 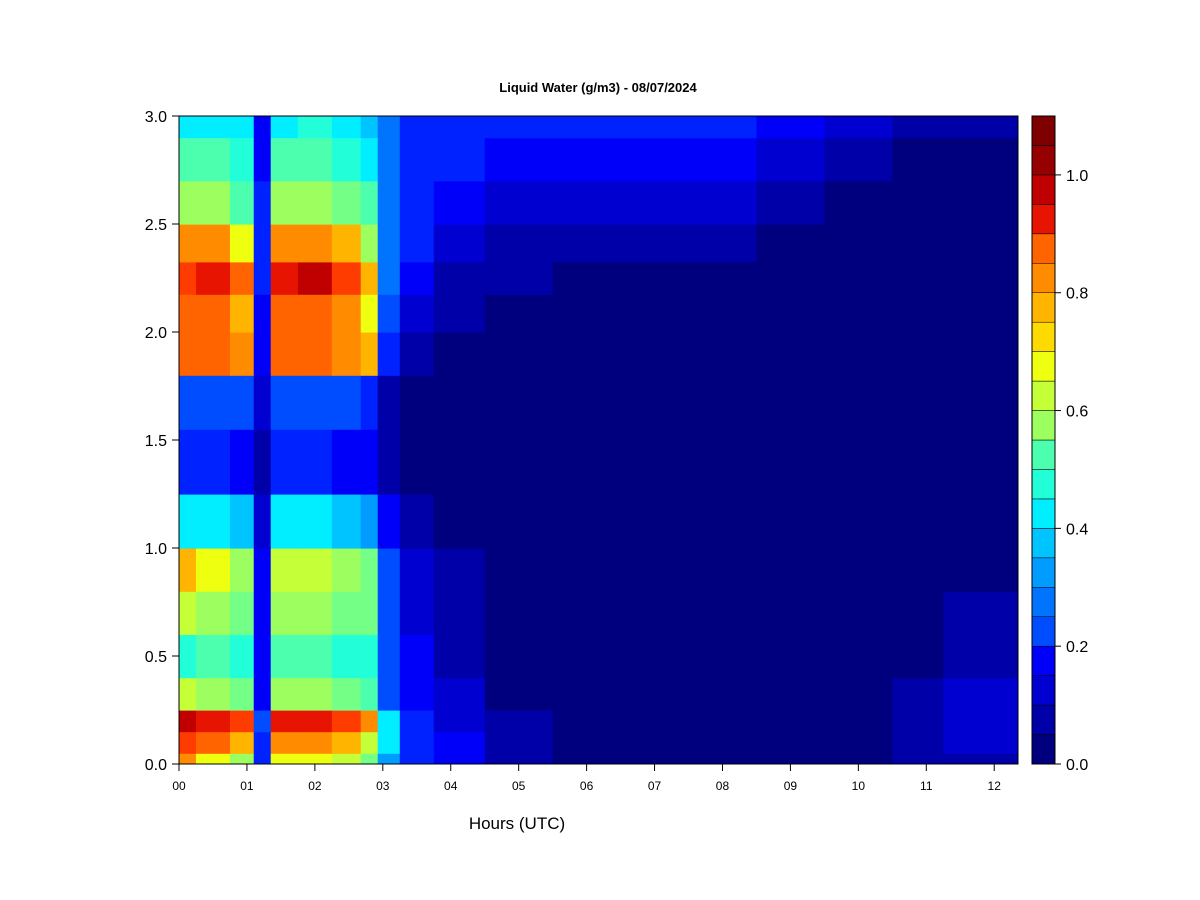 What do you see at coordinates (179, 786) in the screenshot?
I see `x-tick-label: 00` at bounding box center [179, 786].